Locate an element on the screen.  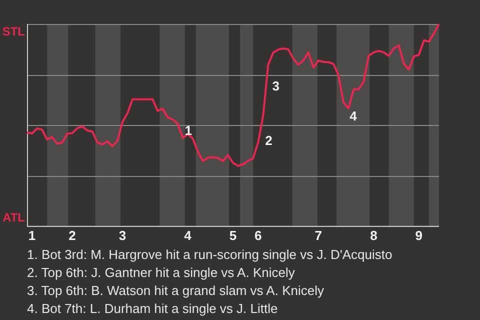
annotation: 3 is located at coordinates (276, 86).